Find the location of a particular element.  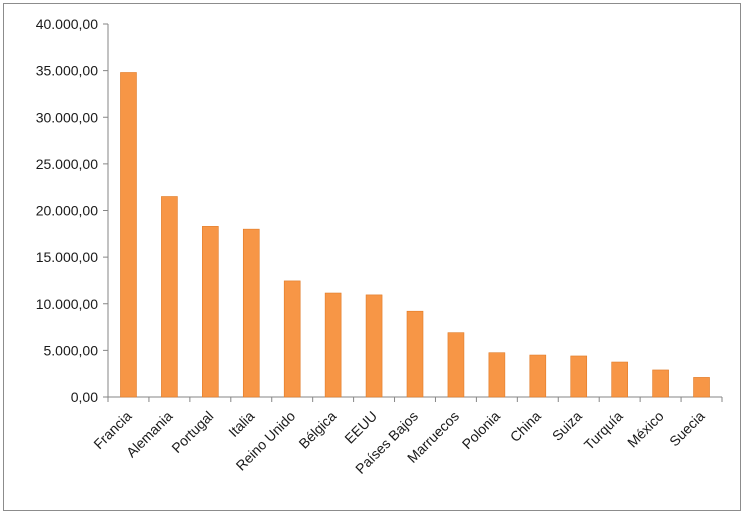

x-tick-label: Italia is located at coordinates (241, 424).